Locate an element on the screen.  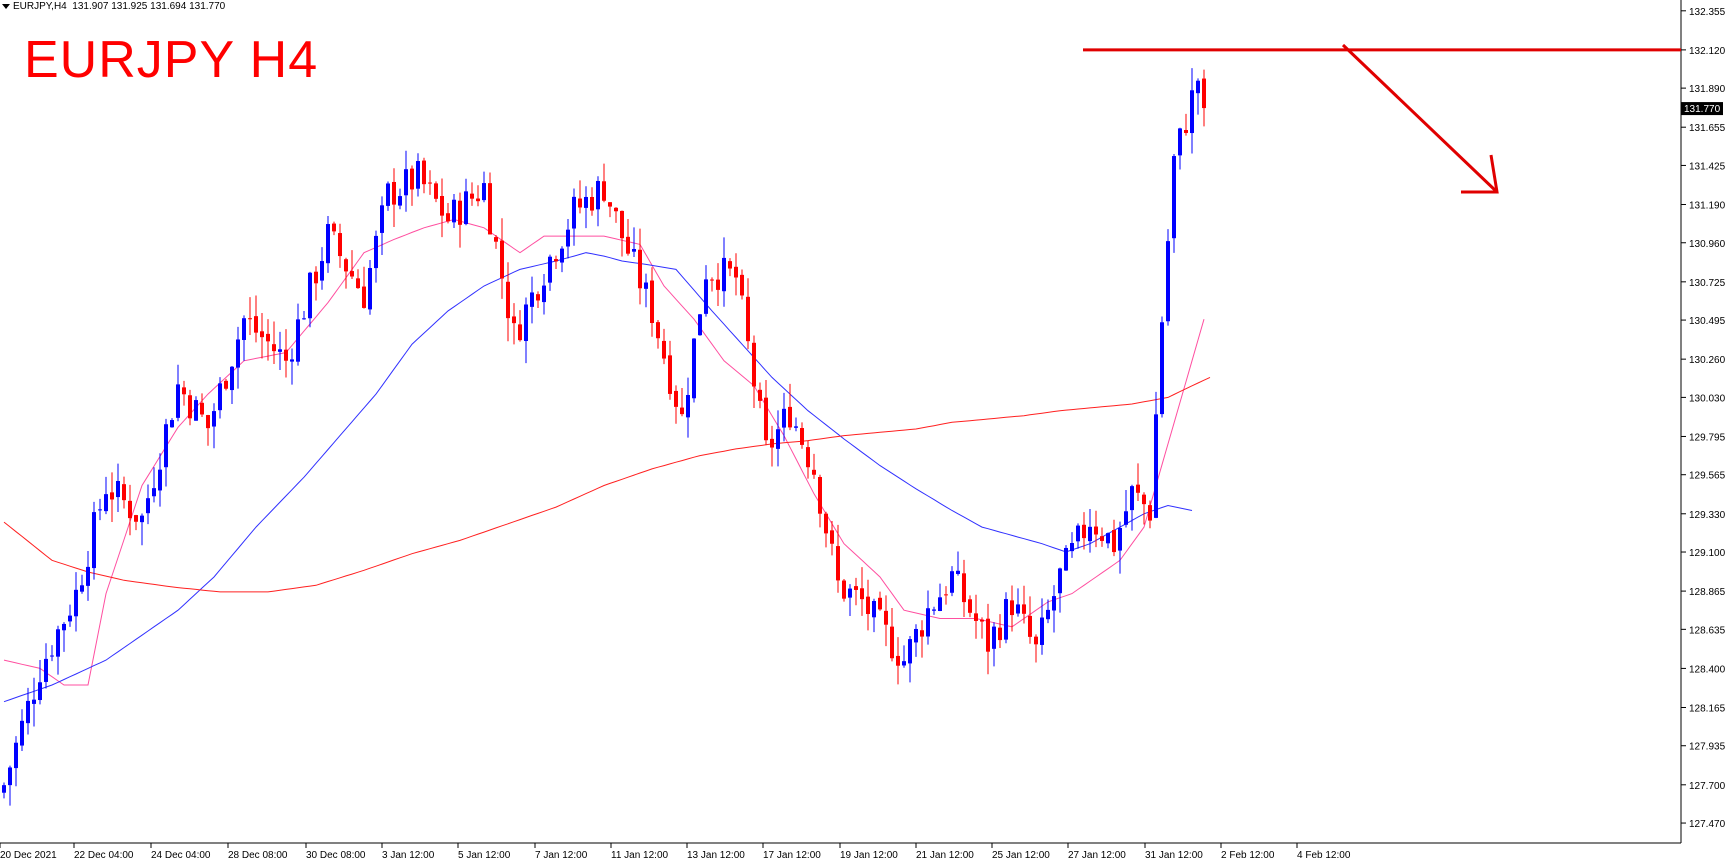
dropdown-triangle-icon is located at coordinates (6, 6).